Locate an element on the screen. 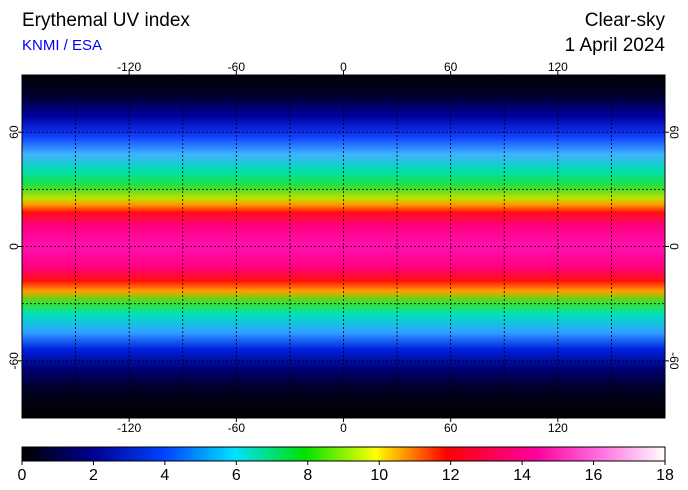 This screenshot has height=490, width=688. date: 1 April 2024 is located at coordinates (615, 45).